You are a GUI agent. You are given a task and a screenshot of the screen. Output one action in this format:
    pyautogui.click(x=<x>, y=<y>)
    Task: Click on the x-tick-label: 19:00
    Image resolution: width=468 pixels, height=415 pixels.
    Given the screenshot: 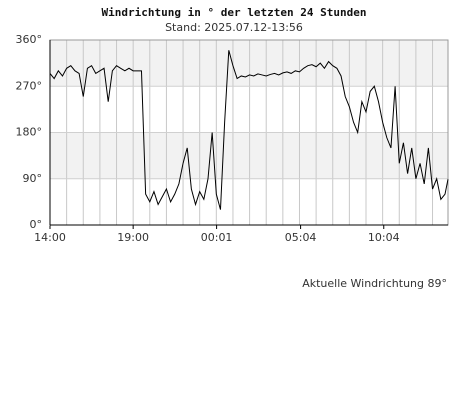 What is the action you would take?
    pyautogui.click(x=133, y=237)
    